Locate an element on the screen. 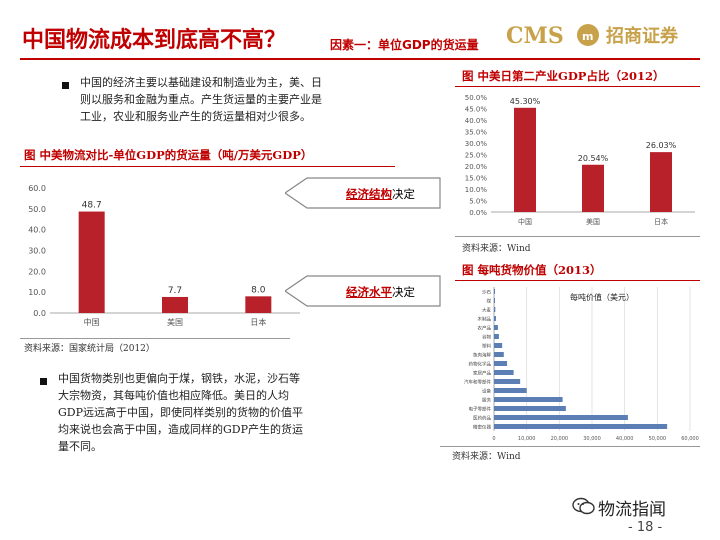 The width and height of the screenshot is (720, 540). y-tick-label: 设备 is located at coordinates (486, 391).